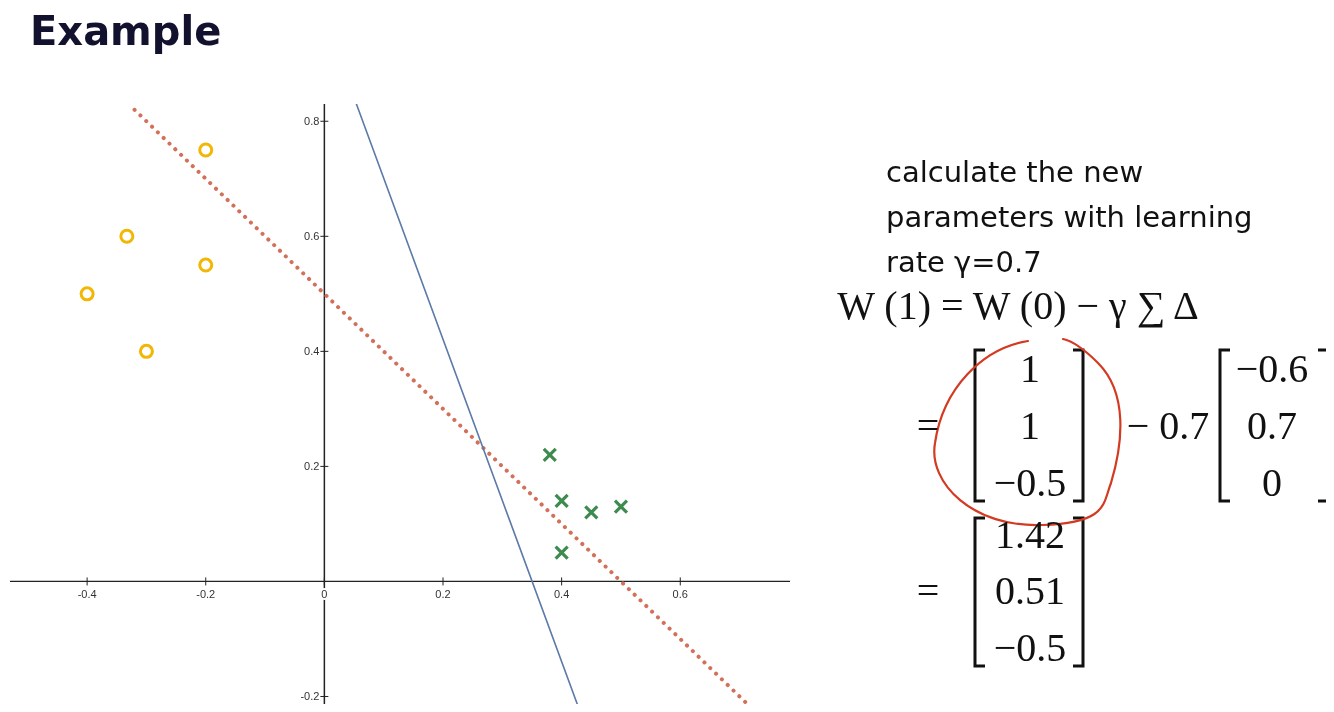 The height and width of the screenshot is (712, 1334). What do you see at coordinates (1018, 305) in the screenshot?
I see `text: W (1) = W (0) − γ ∑ Δ` at bounding box center [1018, 305].